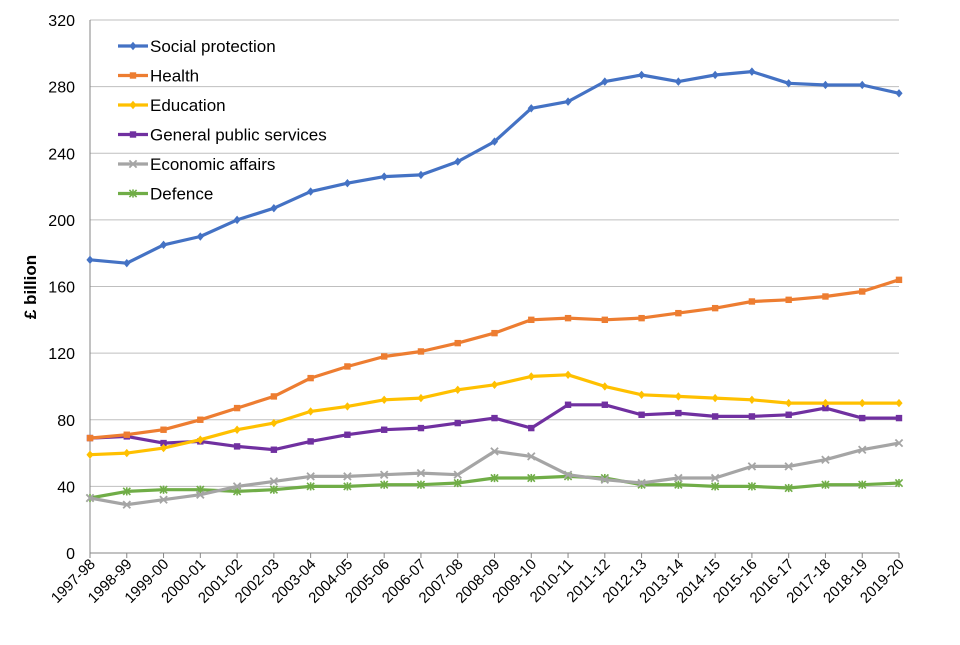 The image size is (960, 645). I want to click on y-tick-label: 160, so click(61, 288).